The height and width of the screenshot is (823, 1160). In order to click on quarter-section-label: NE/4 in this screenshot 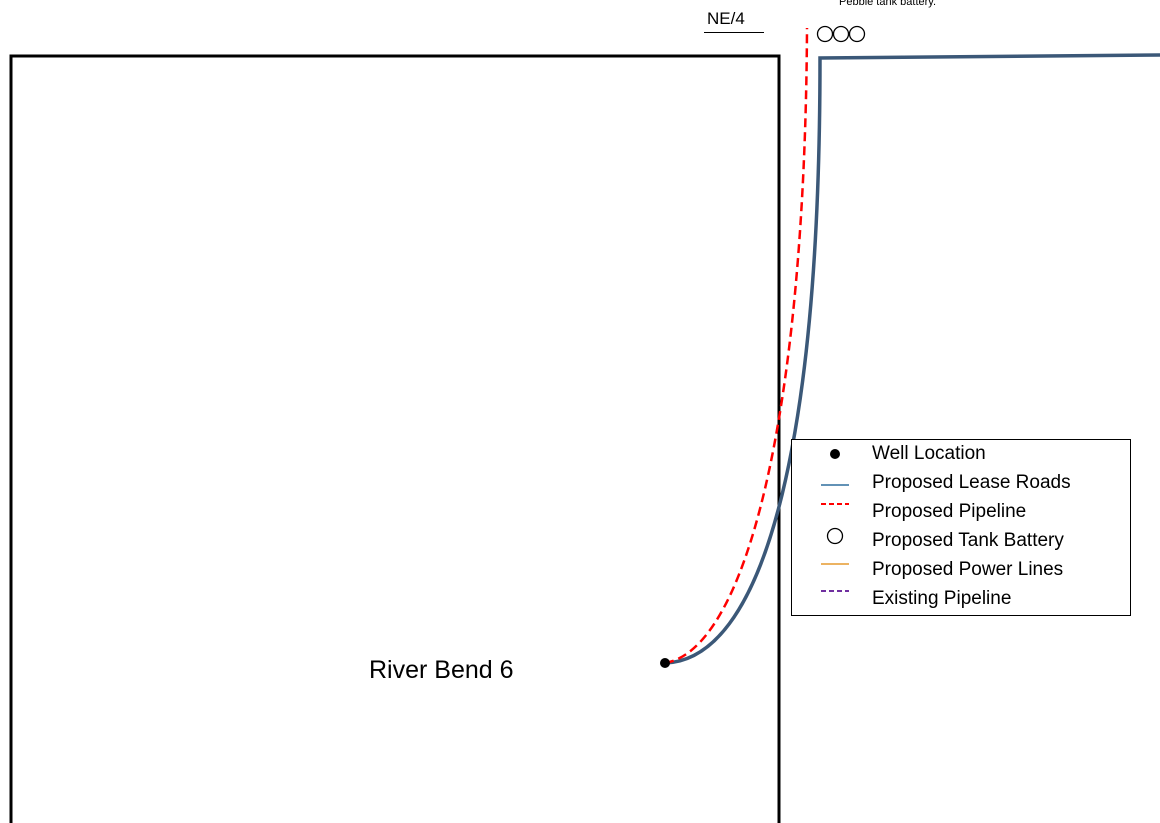, I will do `click(726, 18)`.